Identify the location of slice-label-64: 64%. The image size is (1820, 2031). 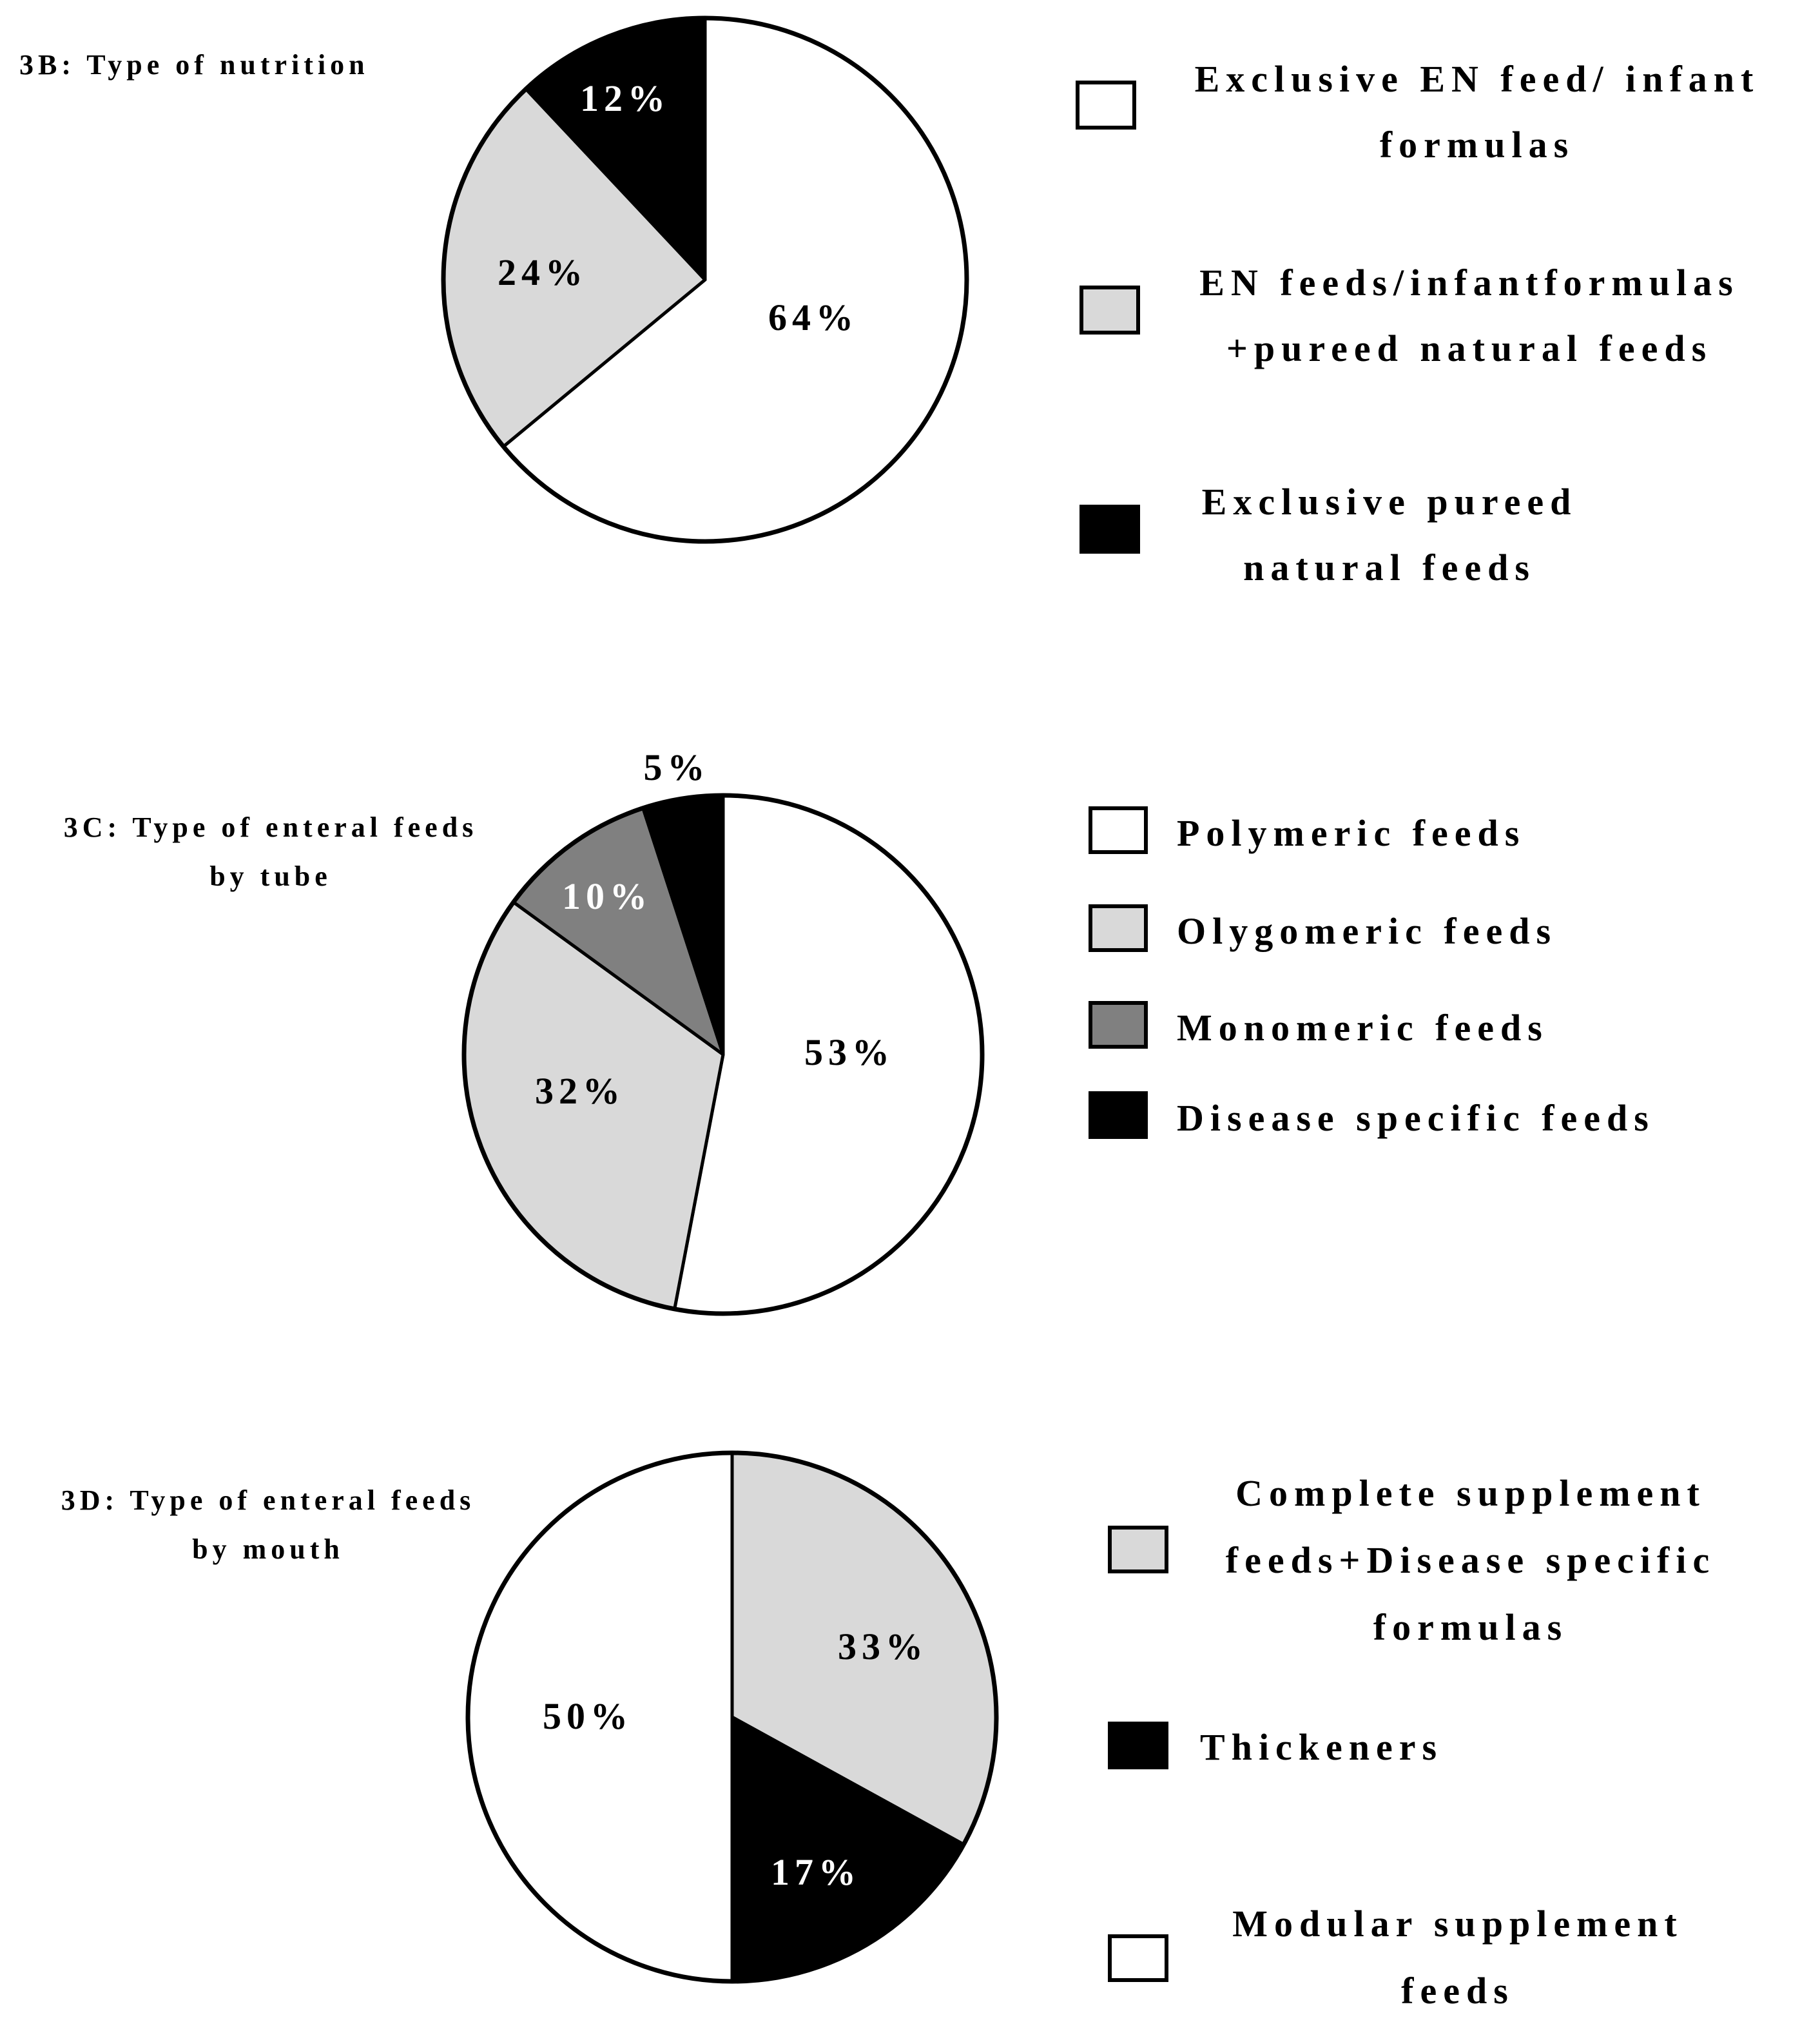
(813, 317).